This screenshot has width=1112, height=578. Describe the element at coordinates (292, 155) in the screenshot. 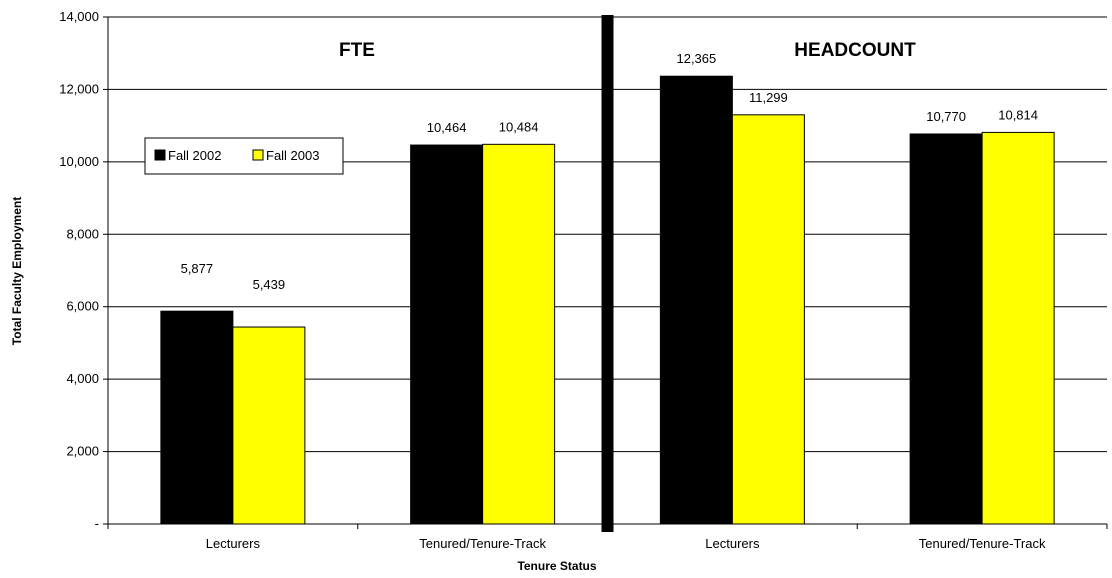

I see `legend-label-fall-2003: Fall 2003` at that location.